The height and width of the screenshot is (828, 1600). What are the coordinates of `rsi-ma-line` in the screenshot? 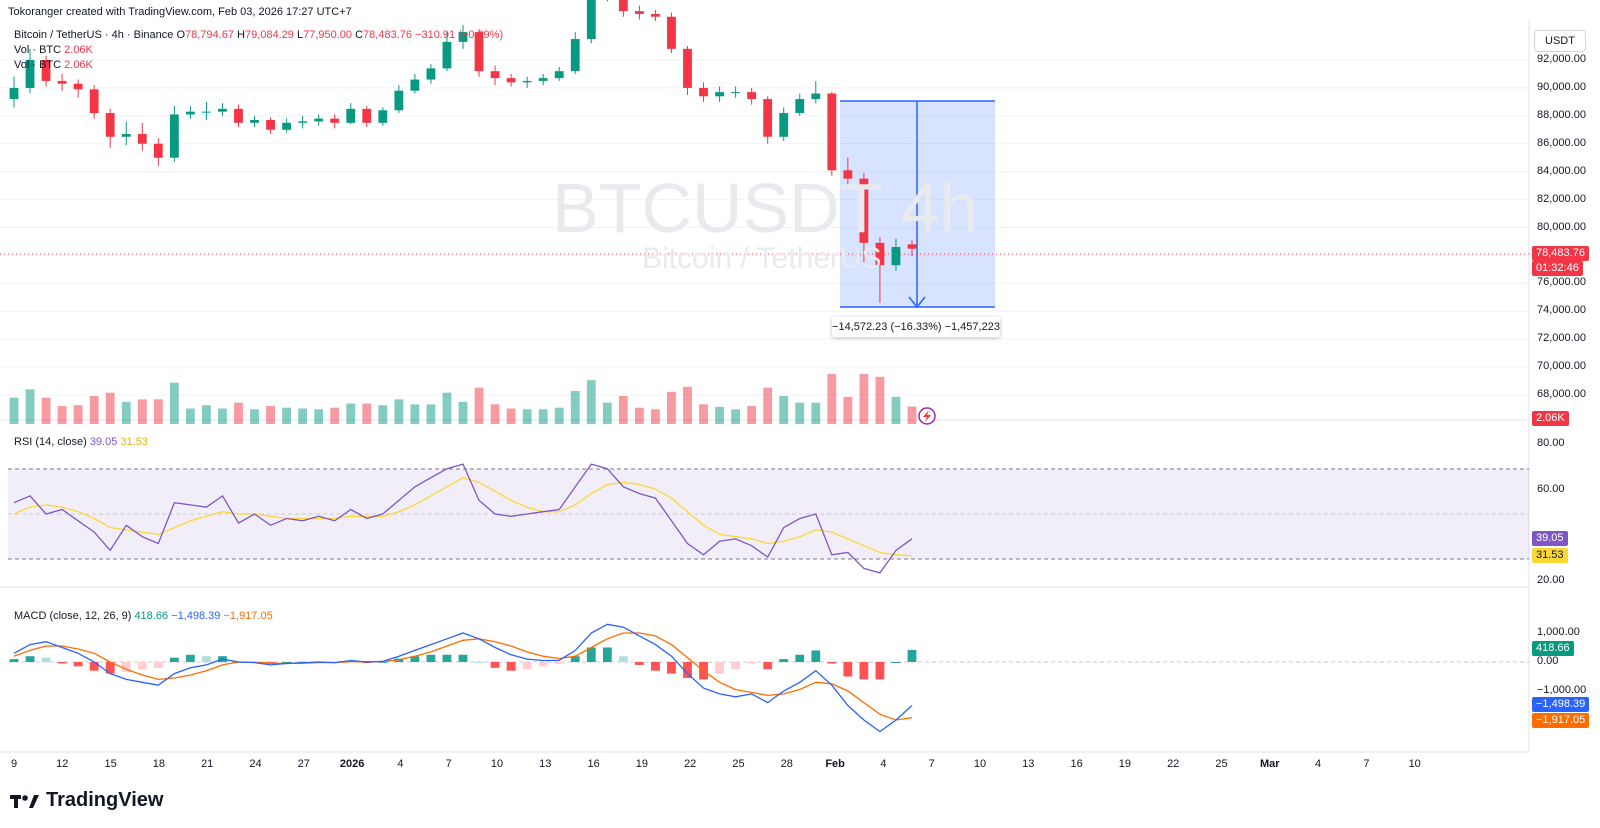 It's located at (463, 516).